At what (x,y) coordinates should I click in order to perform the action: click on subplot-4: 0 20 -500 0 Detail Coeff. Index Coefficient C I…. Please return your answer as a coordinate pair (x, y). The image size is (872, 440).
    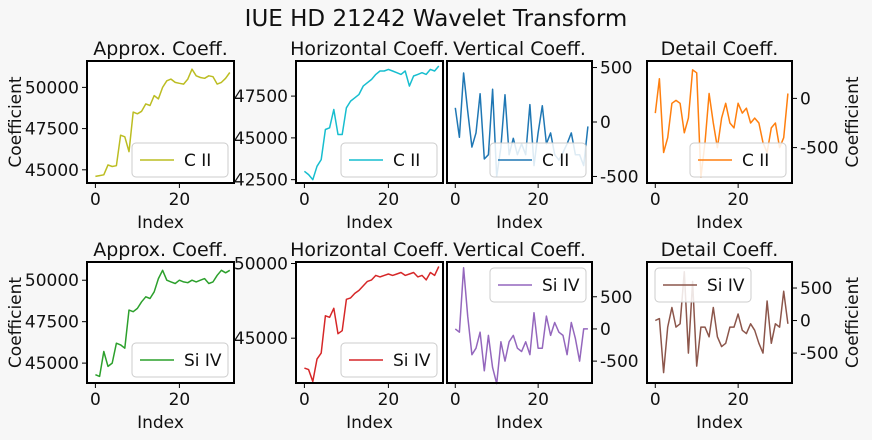
    Looking at the image, I should click on (754, 135).